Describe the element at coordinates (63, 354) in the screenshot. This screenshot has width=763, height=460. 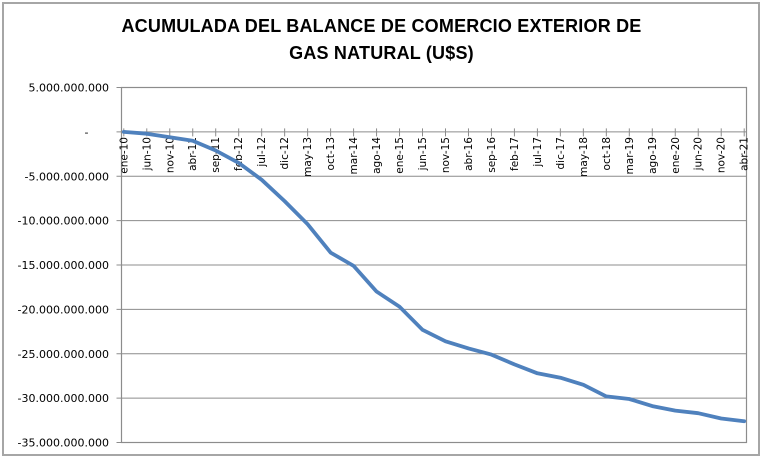
I see `y-axis-label: -25.000.000.000` at that location.